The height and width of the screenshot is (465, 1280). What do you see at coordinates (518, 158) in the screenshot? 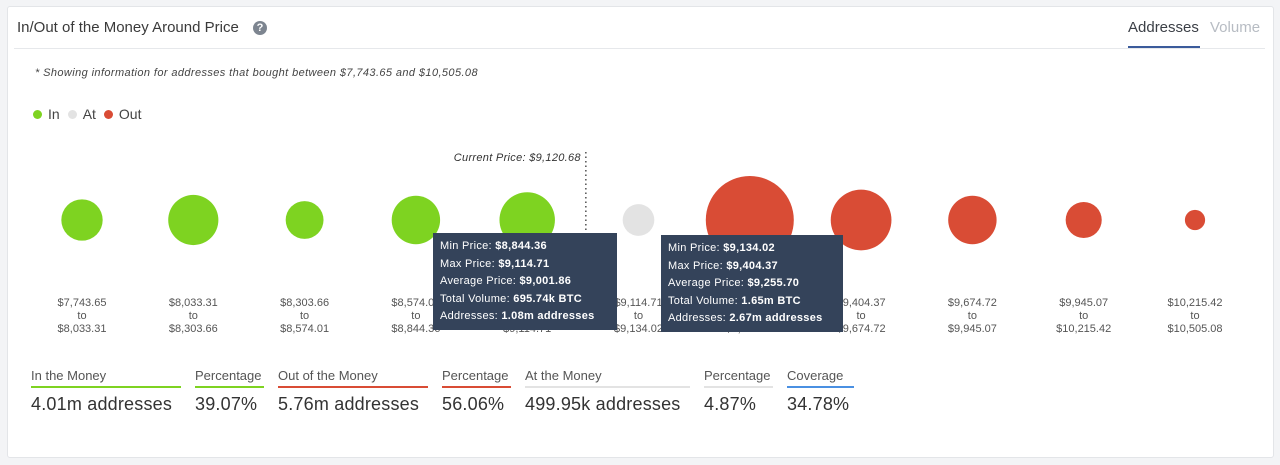
I see `current-price-label: Current Price: $9,120.68` at bounding box center [518, 158].